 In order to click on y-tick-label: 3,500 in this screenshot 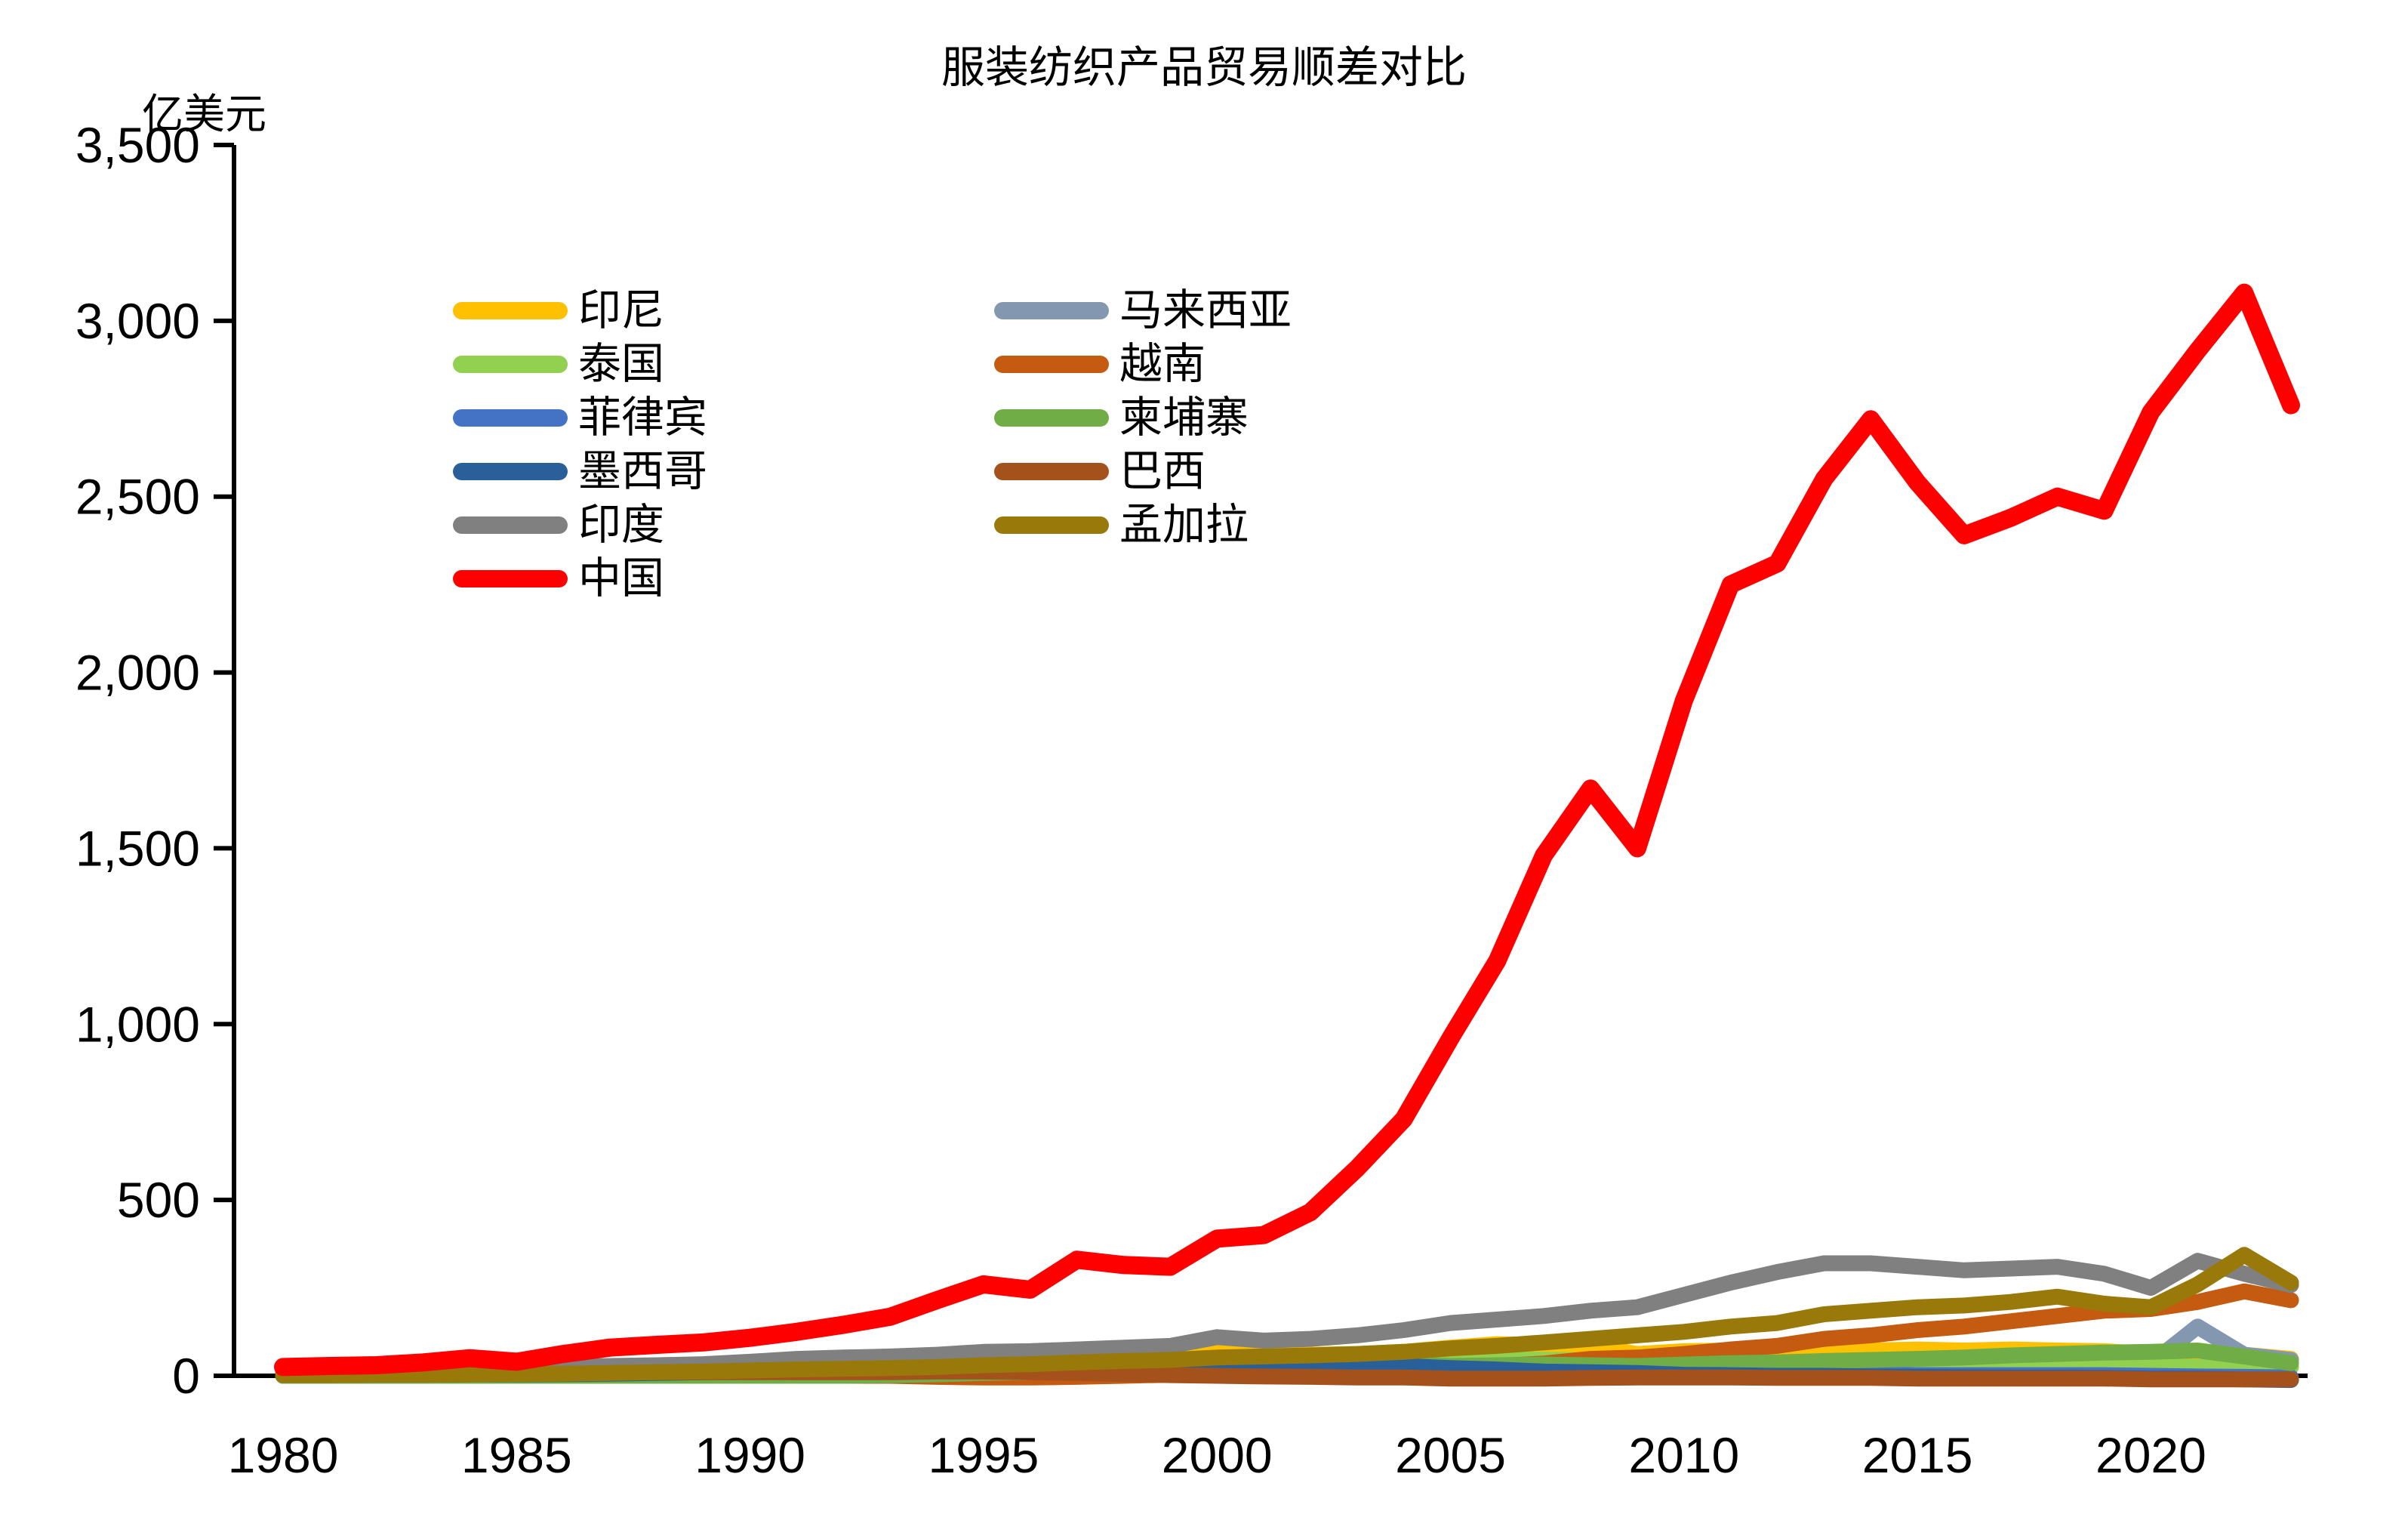, I will do `click(137, 145)`.